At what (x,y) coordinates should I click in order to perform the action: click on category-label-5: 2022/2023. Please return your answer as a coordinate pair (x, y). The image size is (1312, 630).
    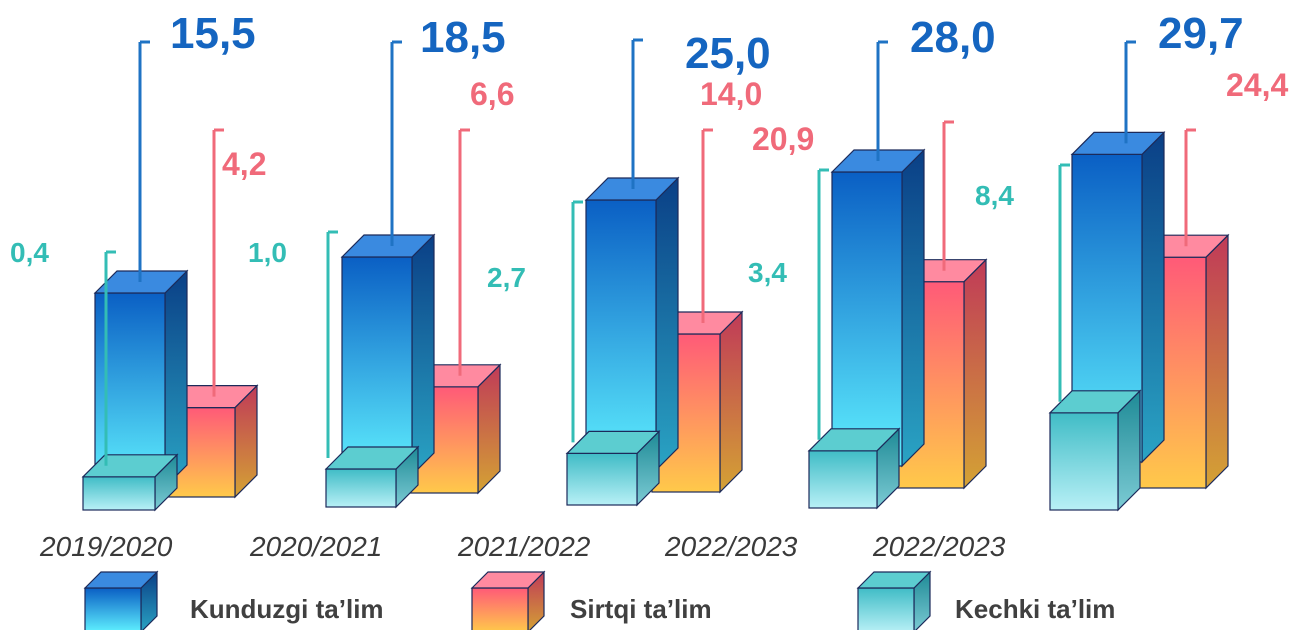
    Looking at the image, I should click on (939, 546).